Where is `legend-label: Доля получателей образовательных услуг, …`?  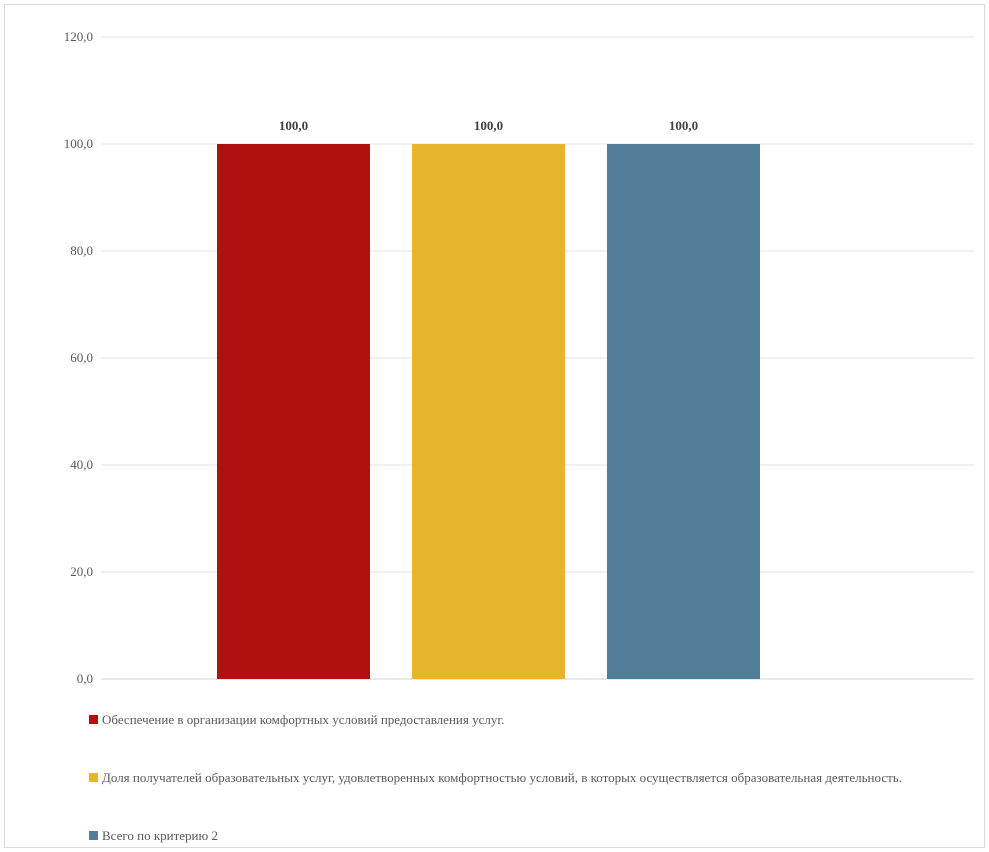 legend-label: Доля получателей образовательных услуг, … is located at coordinates (502, 777).